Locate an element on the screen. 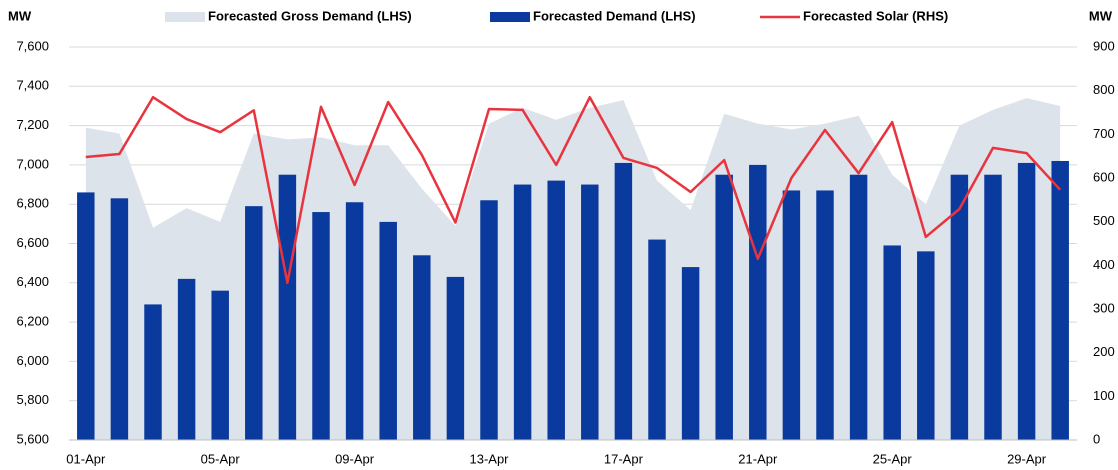 This screenshot has height=470, width=1118. x-tick-label: 17-Apr is located at coordinates (624, 458).